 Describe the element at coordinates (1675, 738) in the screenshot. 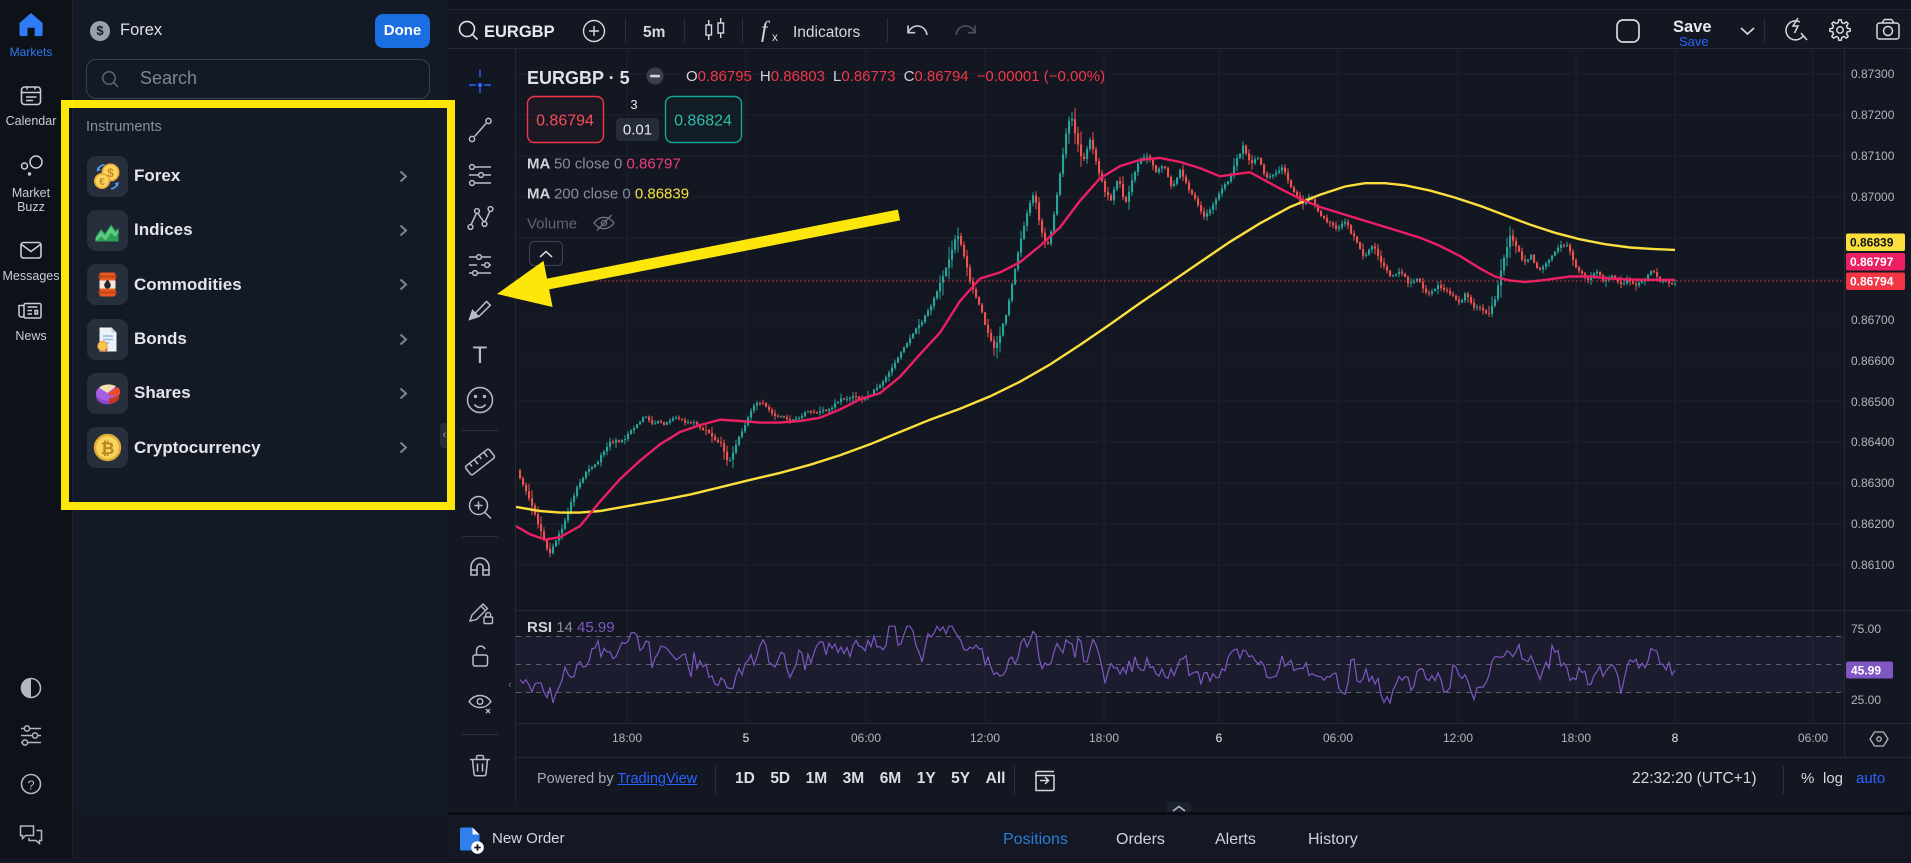

I see `svg-text: 8` at that location.